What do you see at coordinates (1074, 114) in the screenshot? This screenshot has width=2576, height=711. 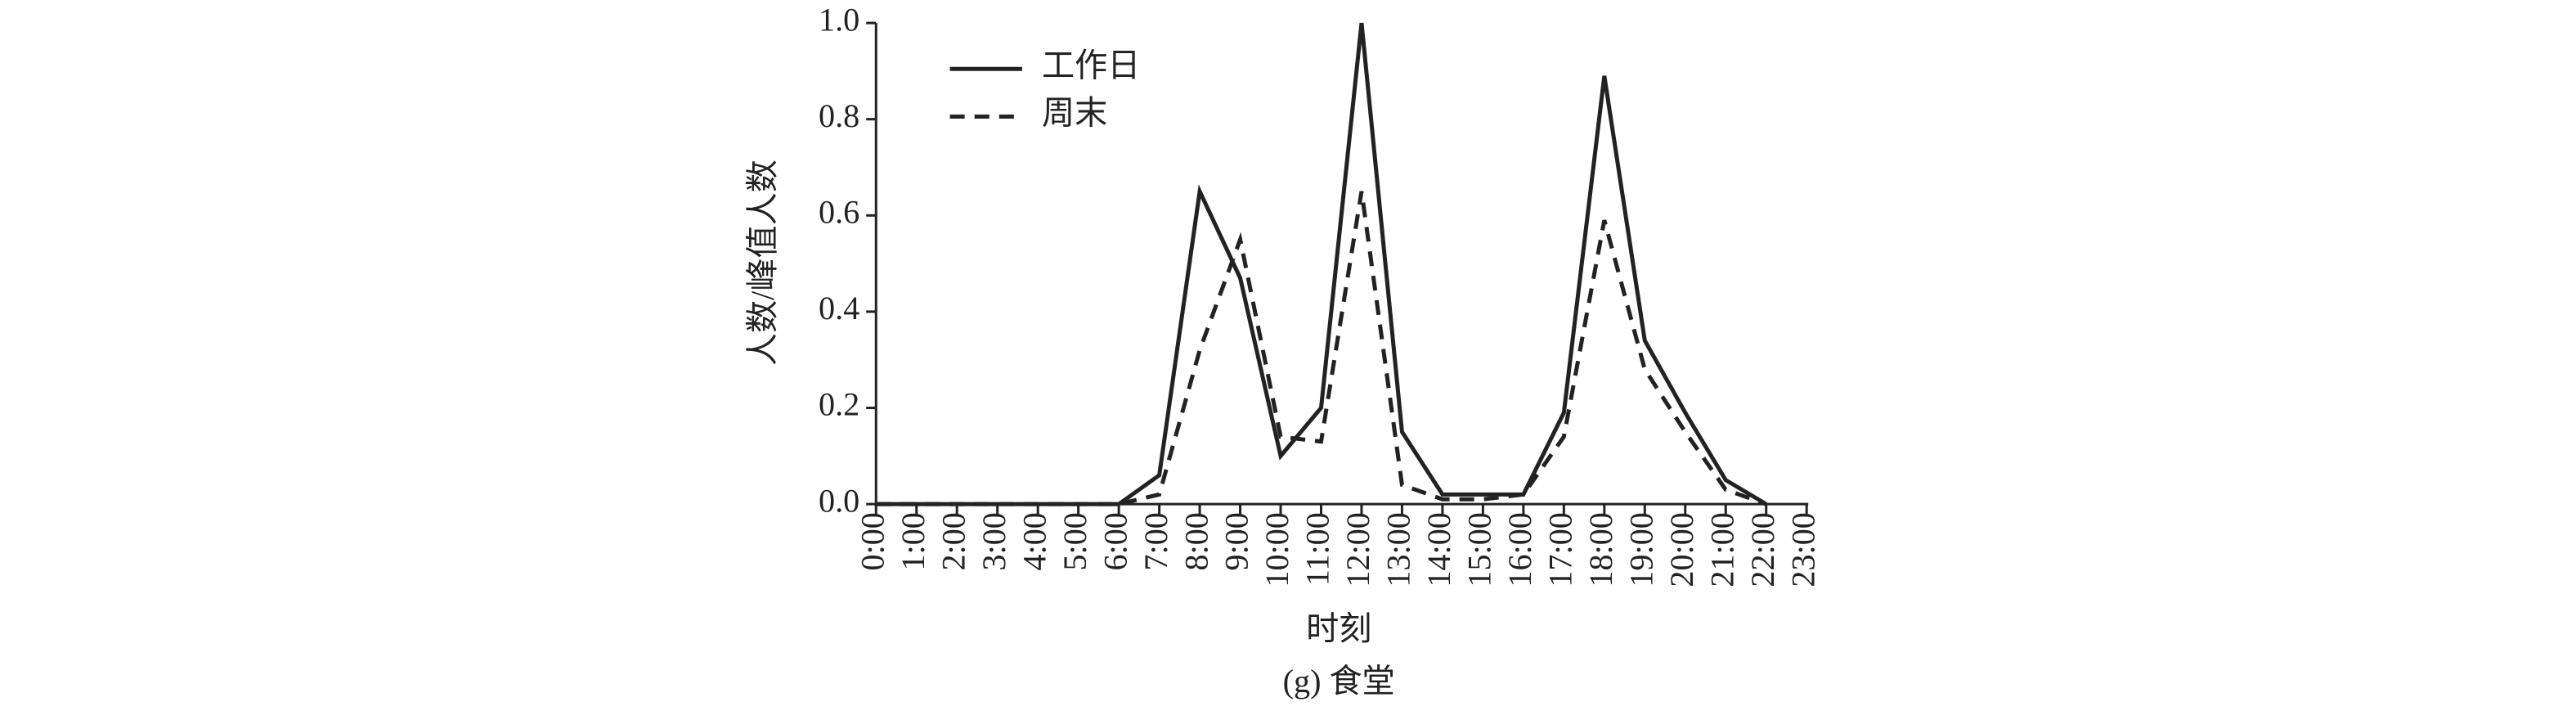 I see `legend-label: 周末` at bounding box center [1074, 114].